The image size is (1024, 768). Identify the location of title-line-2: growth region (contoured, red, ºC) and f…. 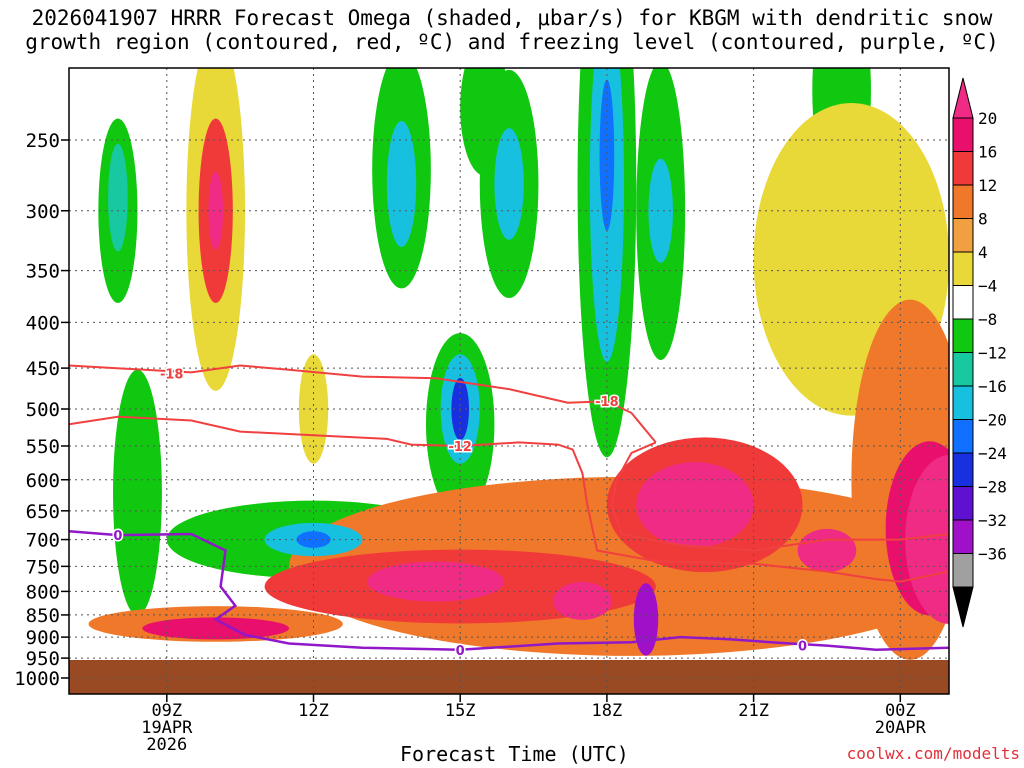
(512, 42).